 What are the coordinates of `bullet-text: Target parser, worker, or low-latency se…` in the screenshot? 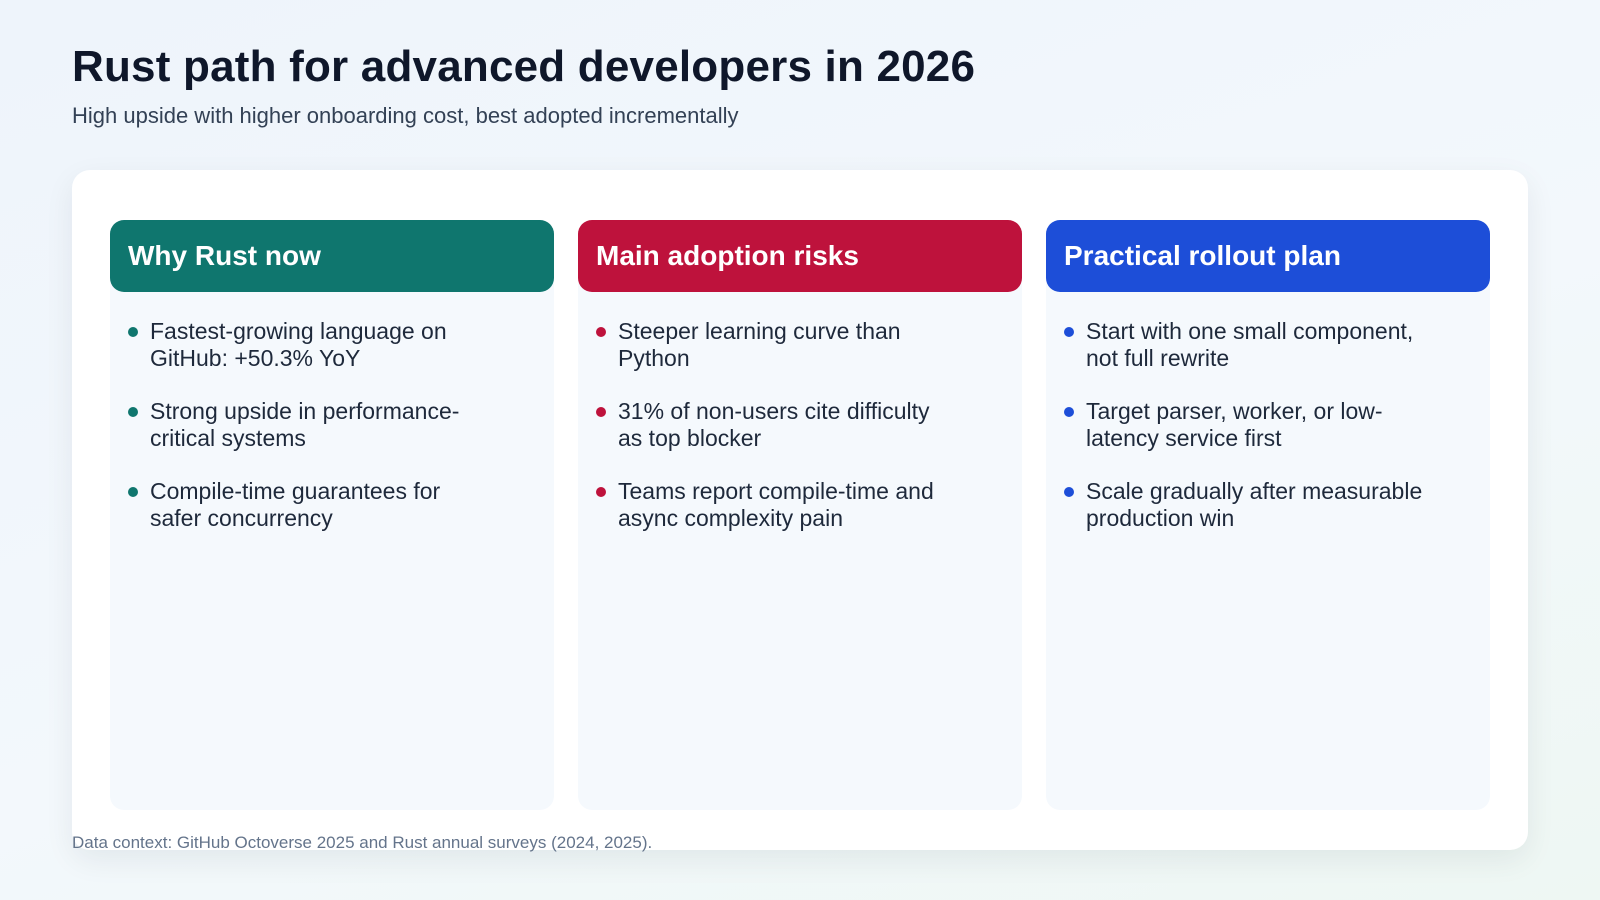 It's located at (1234, 424).